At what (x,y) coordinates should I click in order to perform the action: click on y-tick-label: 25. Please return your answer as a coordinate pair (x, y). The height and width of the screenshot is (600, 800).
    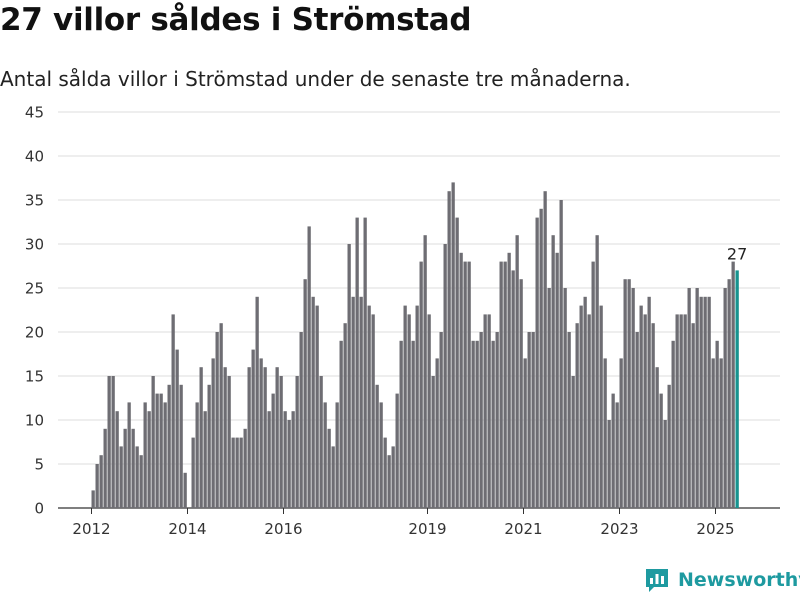
    Looking at the image, I should click on (34, 289).